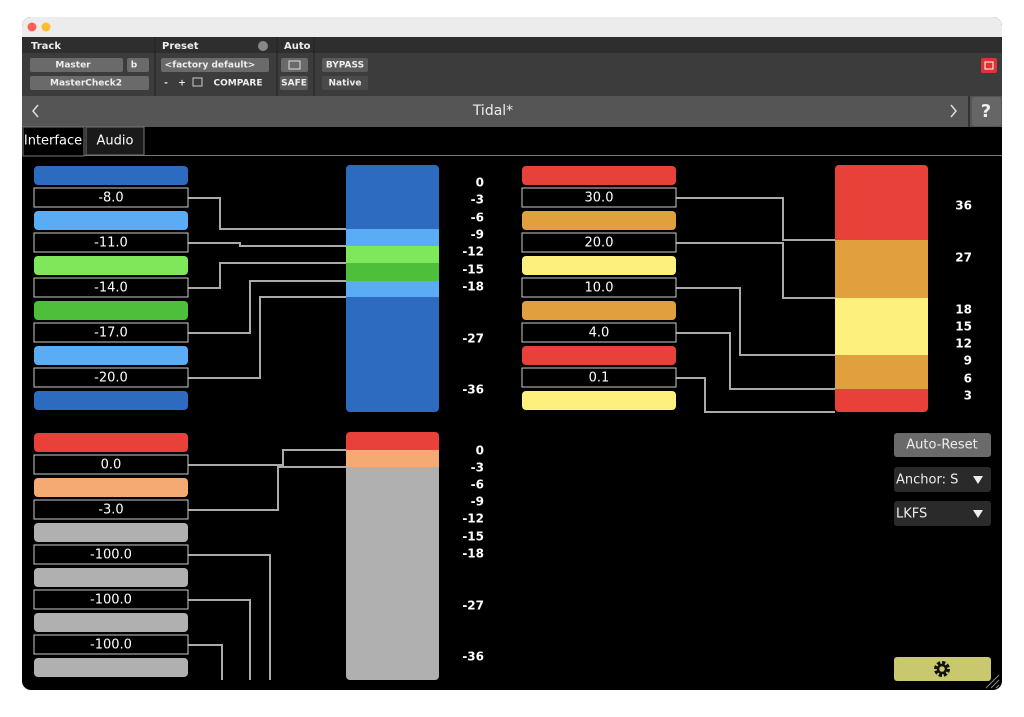  What do you see at coordinates (989, 65) in the screenshot?
I see `dsp-indicator` at bounding box center [989, 65].